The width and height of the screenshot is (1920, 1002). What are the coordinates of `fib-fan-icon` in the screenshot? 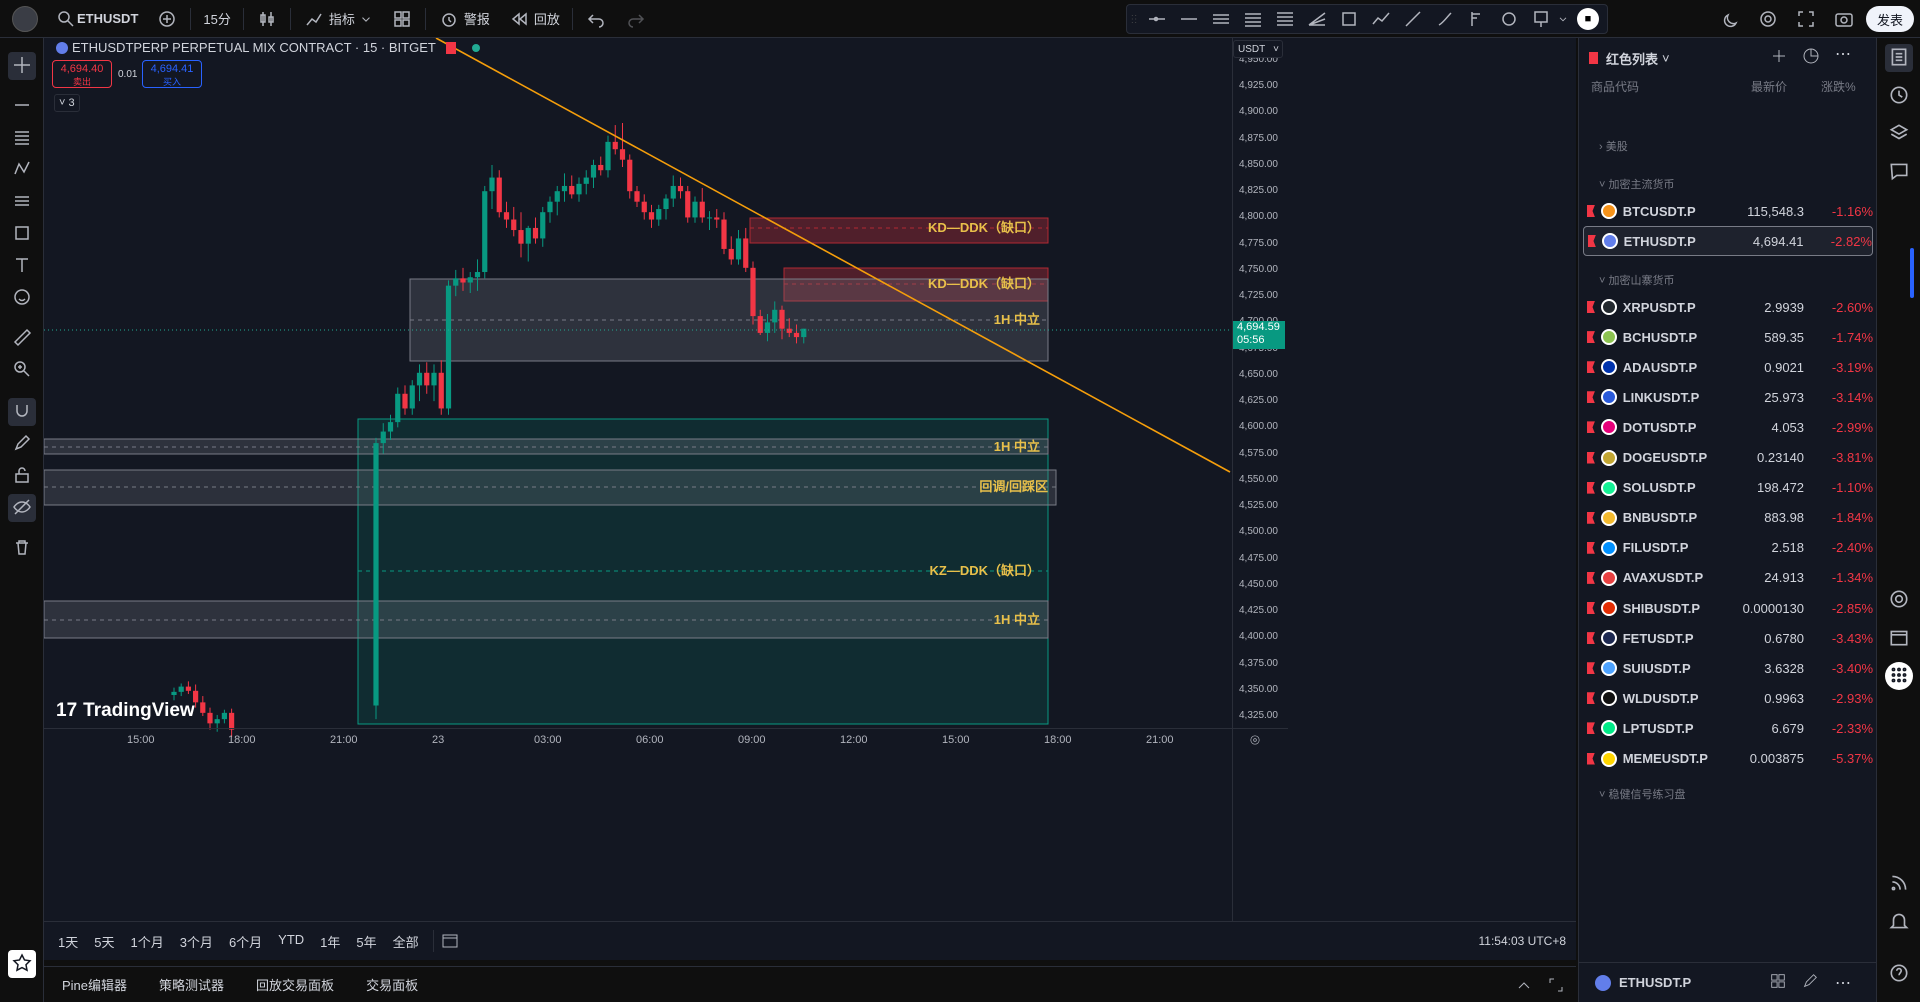 It's located at (1317, 19).